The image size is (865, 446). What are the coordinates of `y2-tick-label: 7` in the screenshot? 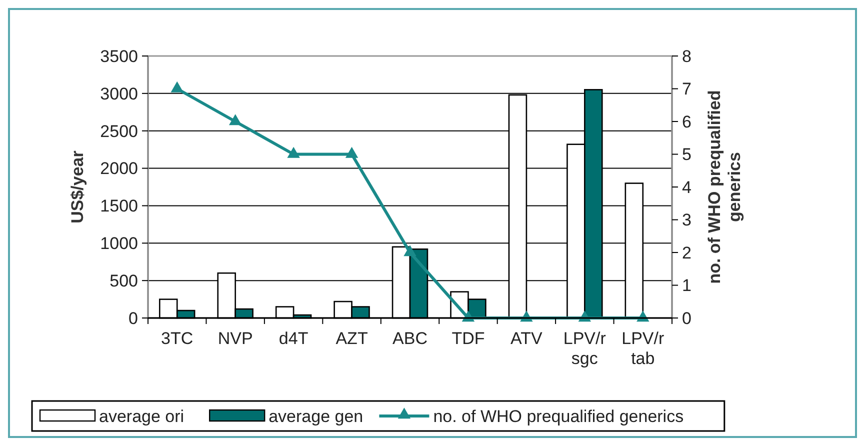 It's located at (687, 89).